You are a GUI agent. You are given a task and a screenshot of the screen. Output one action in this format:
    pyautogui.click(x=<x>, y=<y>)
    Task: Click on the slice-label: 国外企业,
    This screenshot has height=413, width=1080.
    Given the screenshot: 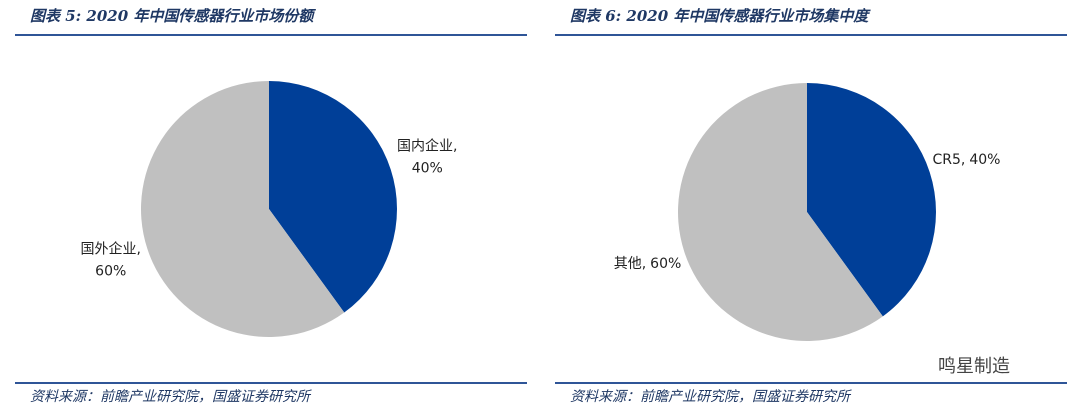 What is the action you would take?
    pyautogui.click(x=111, y=248)
    